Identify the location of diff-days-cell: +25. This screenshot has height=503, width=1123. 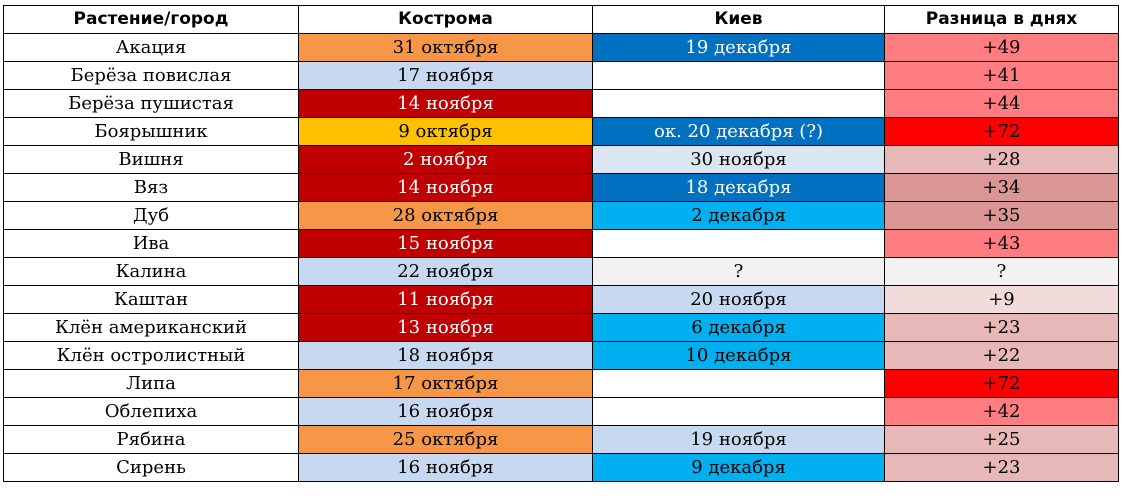
(1001, 439).